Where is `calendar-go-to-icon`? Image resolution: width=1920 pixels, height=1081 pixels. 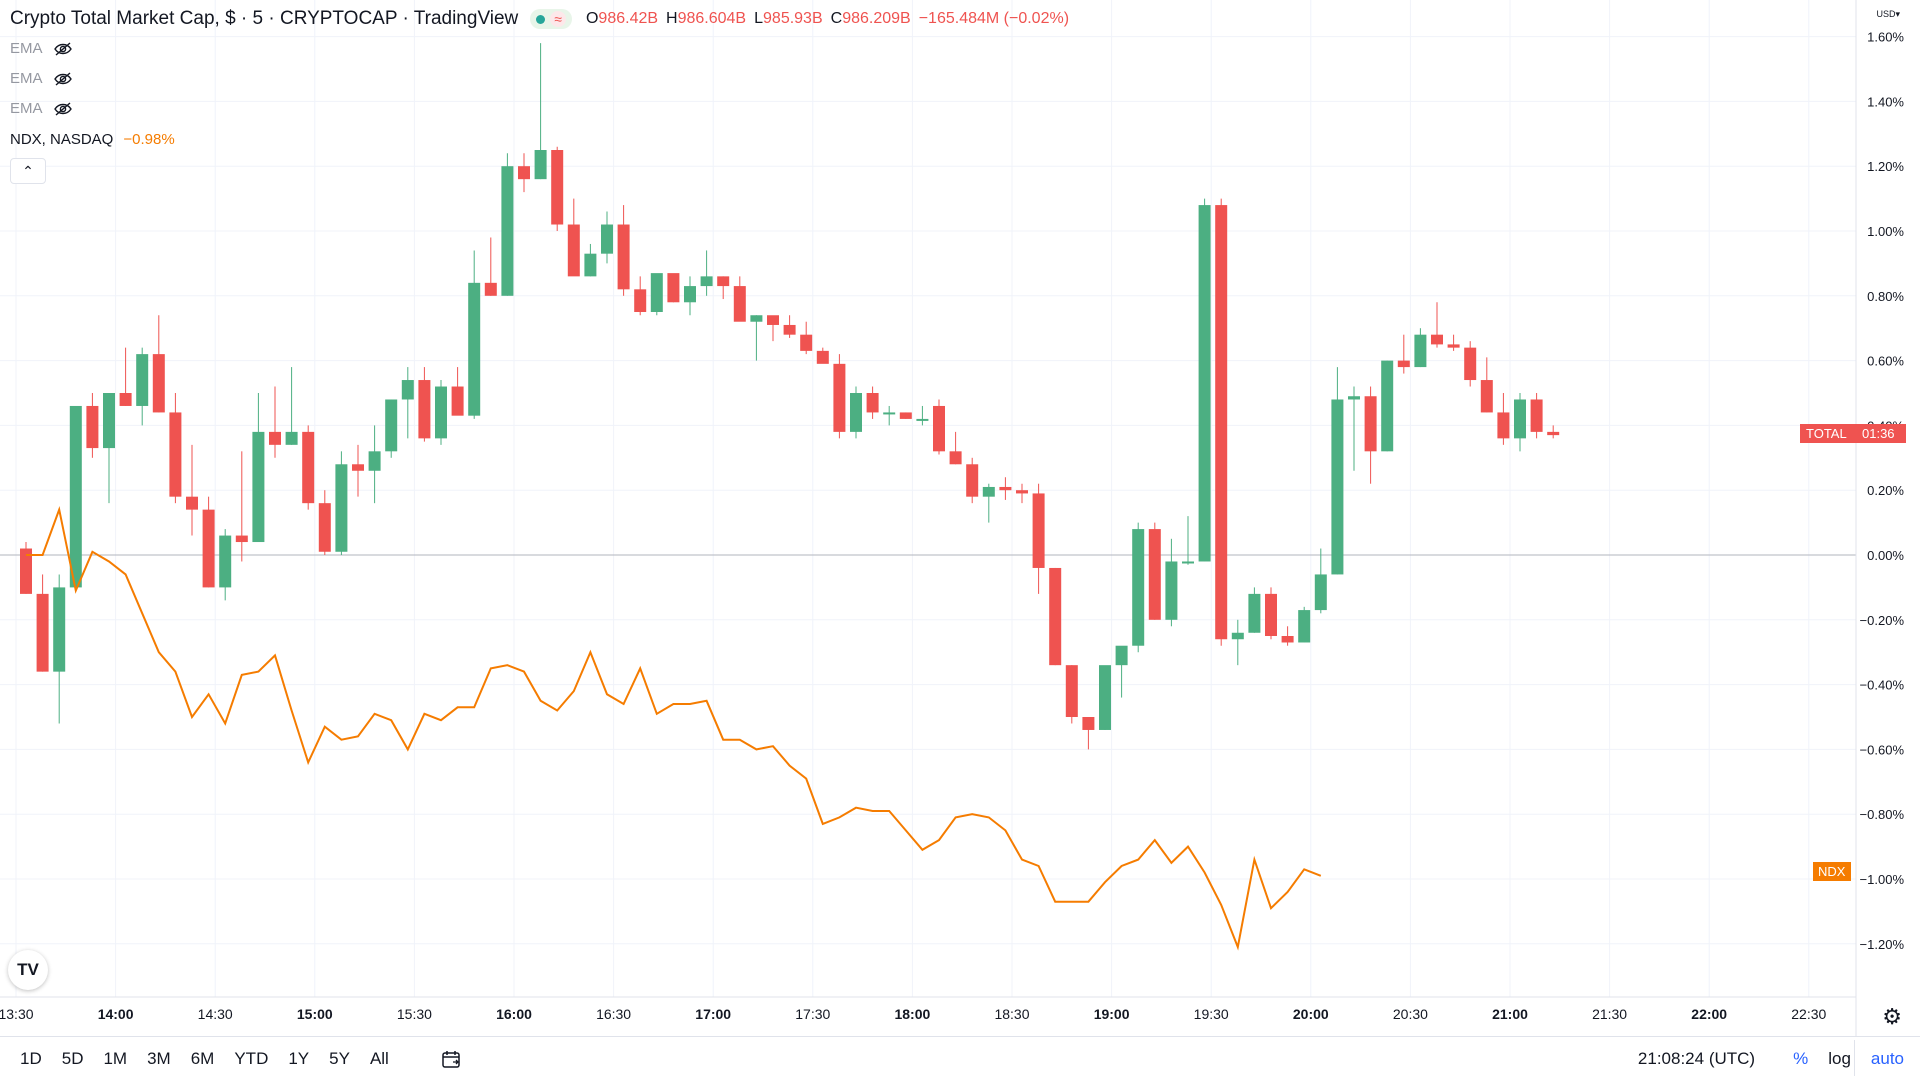
calendar-go-to-icon is located at coordinates (452, 1059).